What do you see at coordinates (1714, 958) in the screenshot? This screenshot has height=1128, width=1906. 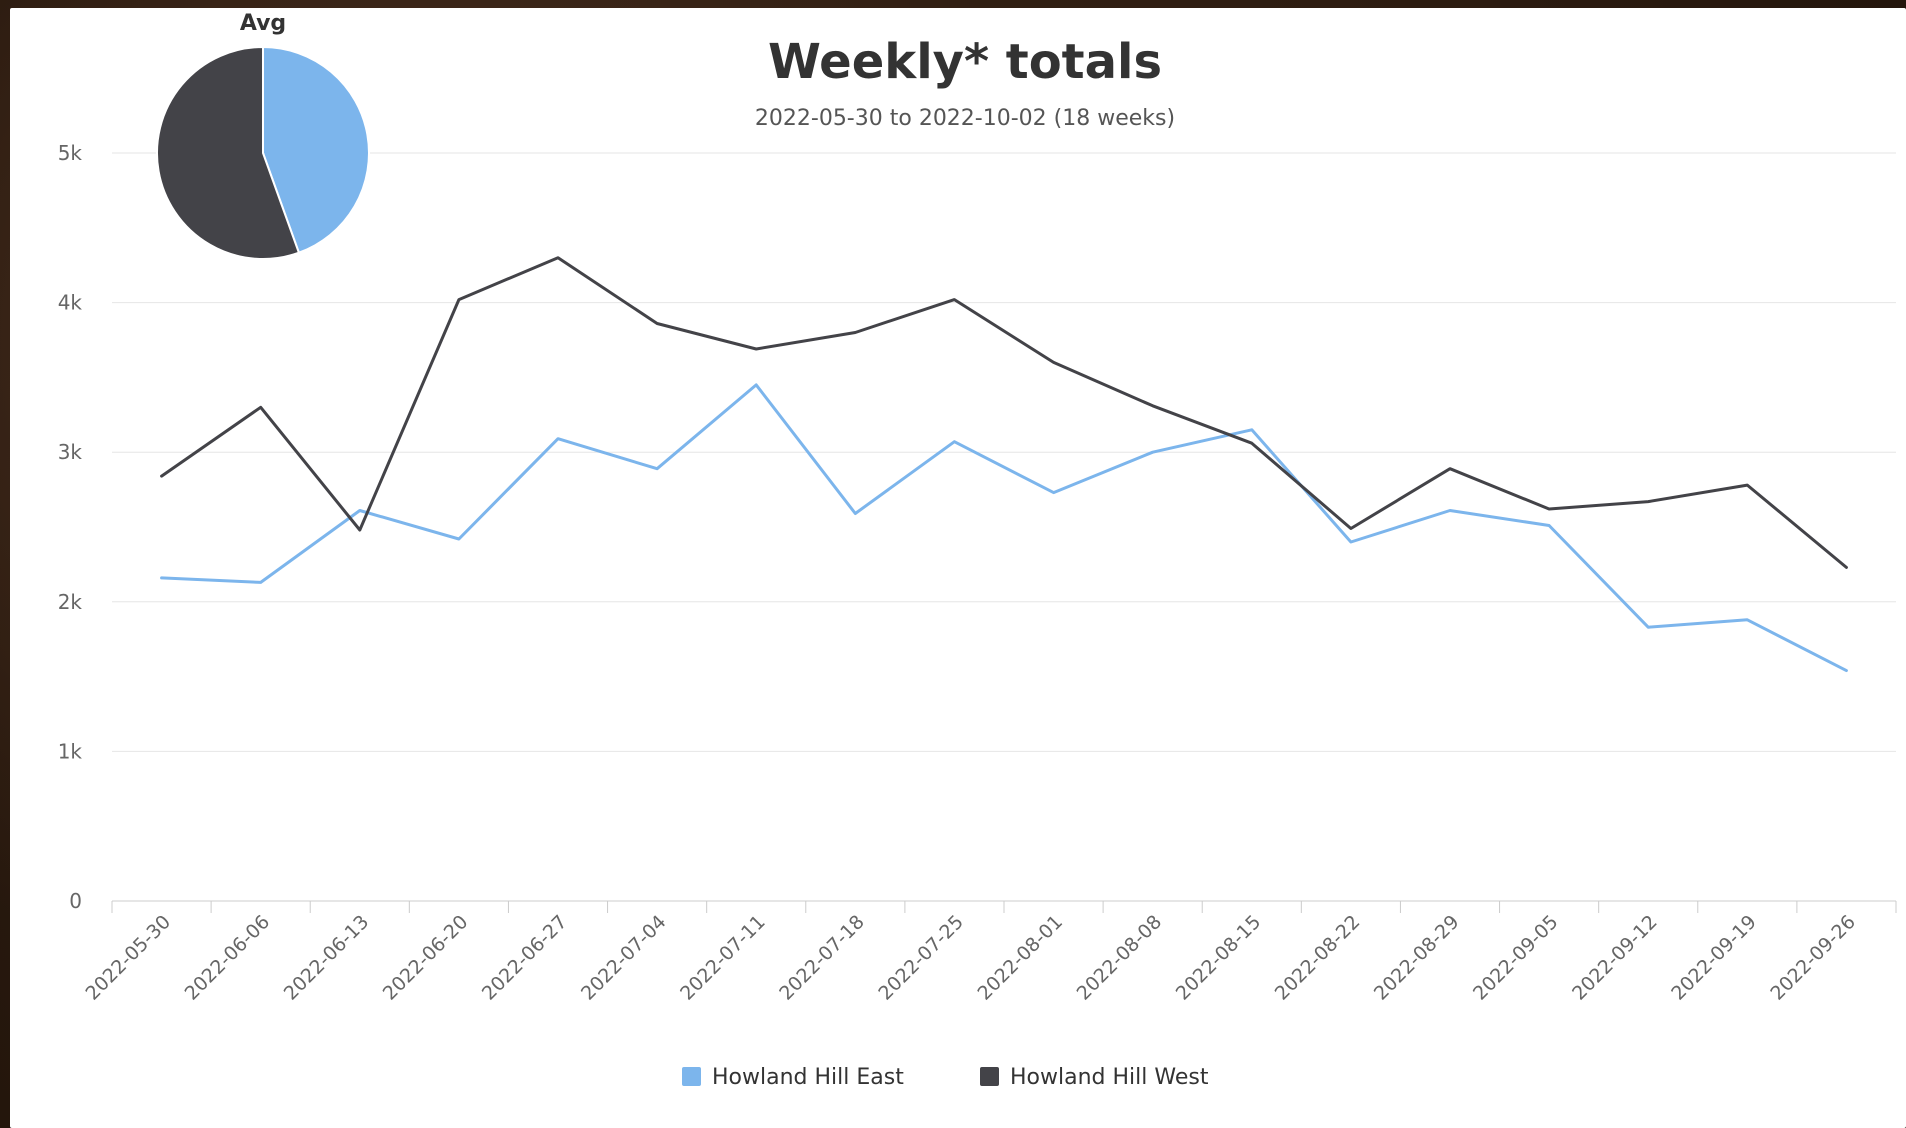 I see `x-tick-label: 2022-09-19` at bounding box center [1714, 958].